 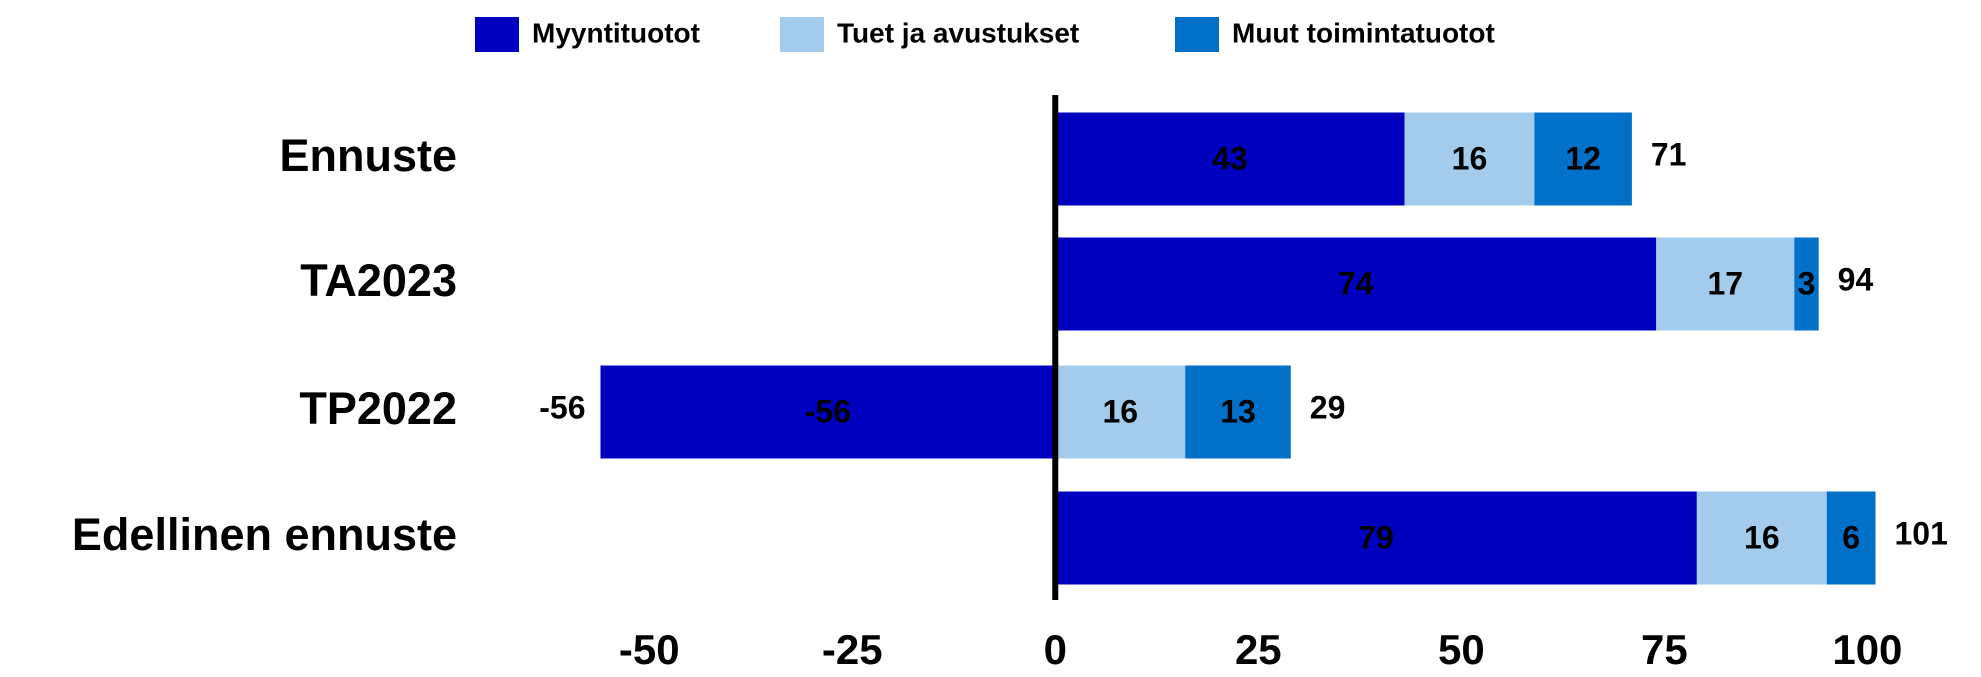 I want to click on data-label: 12, so click(x=1583, y=158).